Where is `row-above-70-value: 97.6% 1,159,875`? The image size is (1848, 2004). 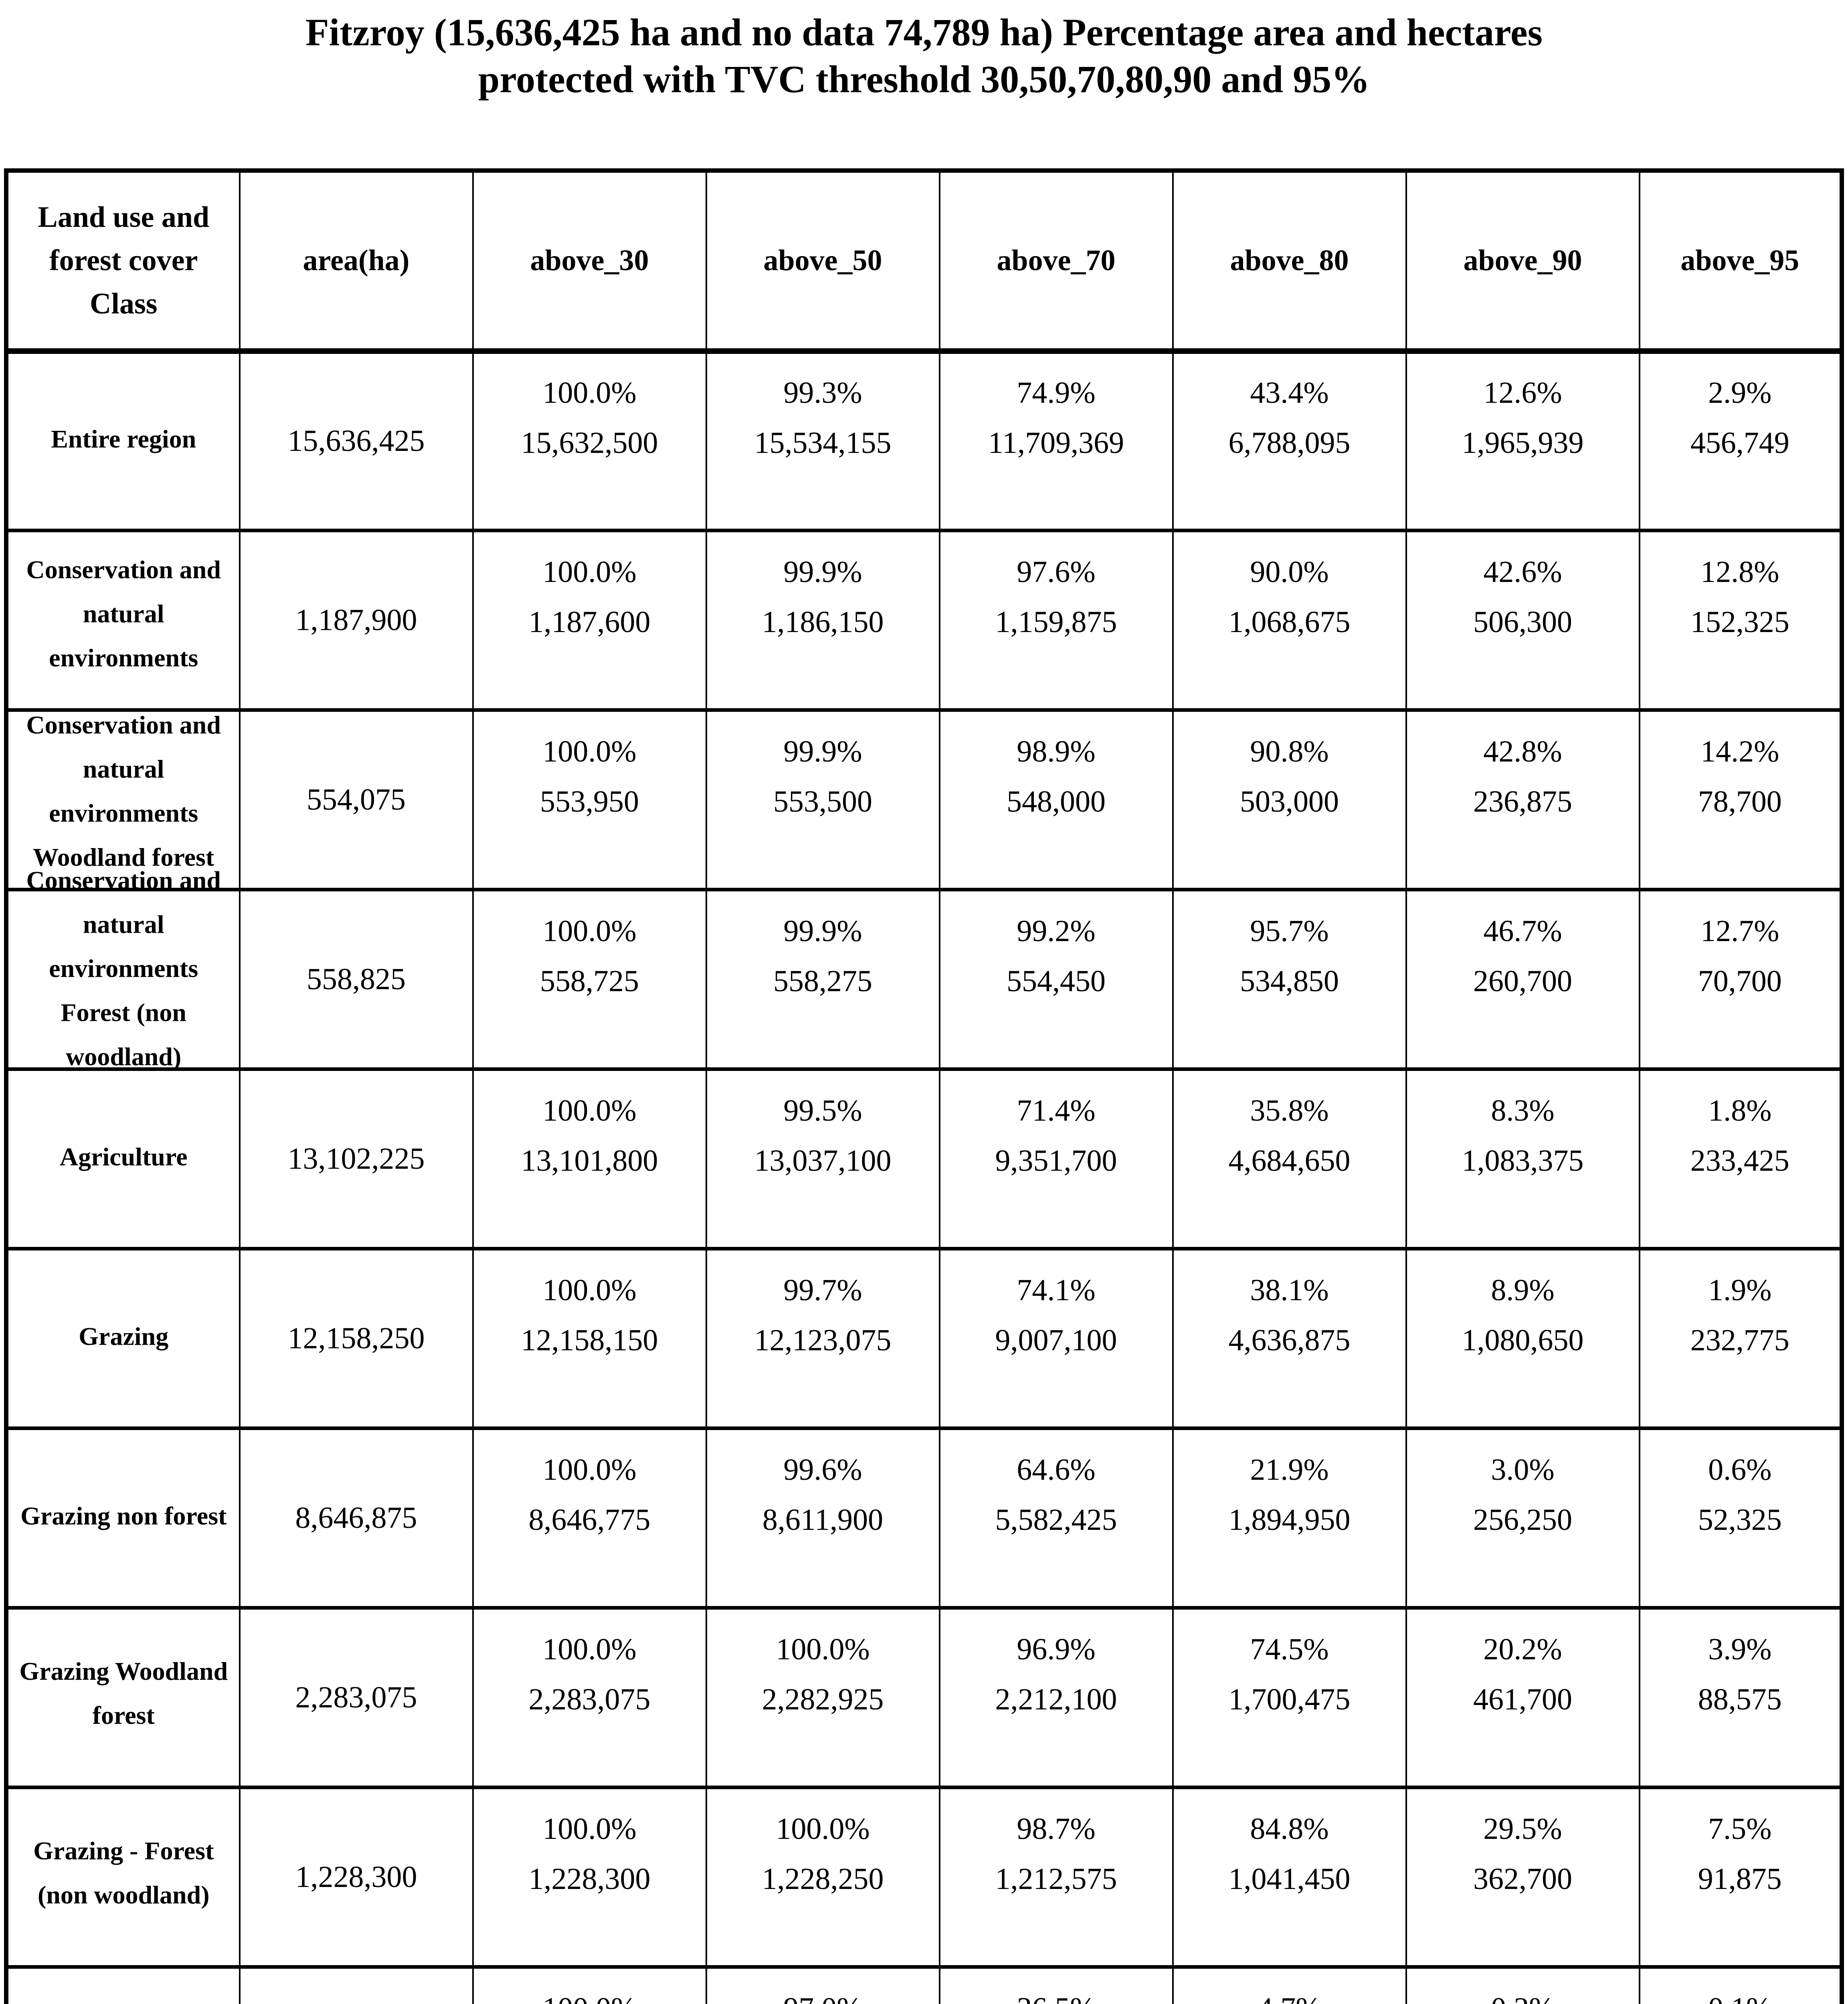
row-above-70-value: 97.6% 1,159,875 is located at coordinates (1056, 620).